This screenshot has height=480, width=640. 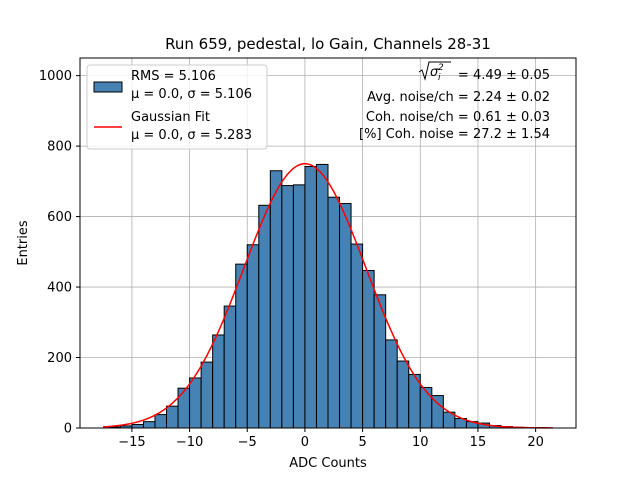 I want to click on x-tick-label: −5, so click(x=247, y=442).